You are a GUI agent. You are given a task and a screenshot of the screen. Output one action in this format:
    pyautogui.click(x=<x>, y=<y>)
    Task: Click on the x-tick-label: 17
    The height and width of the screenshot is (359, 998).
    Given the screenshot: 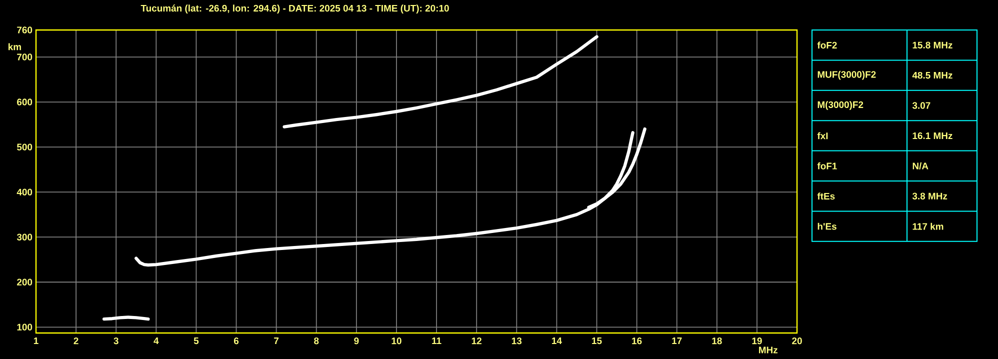 What is the action you would take?
    pyautogui.click(x=677, y=341)
    